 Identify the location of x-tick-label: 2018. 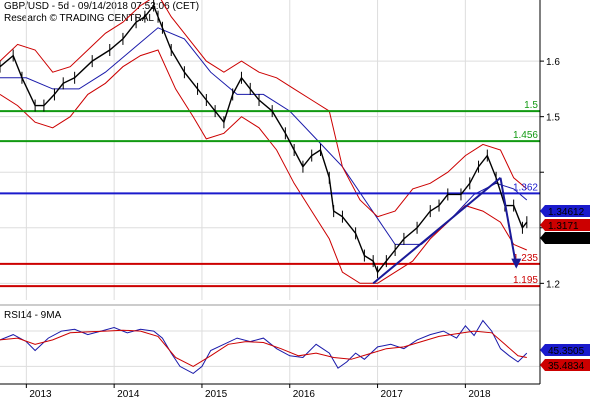
(479, 394).